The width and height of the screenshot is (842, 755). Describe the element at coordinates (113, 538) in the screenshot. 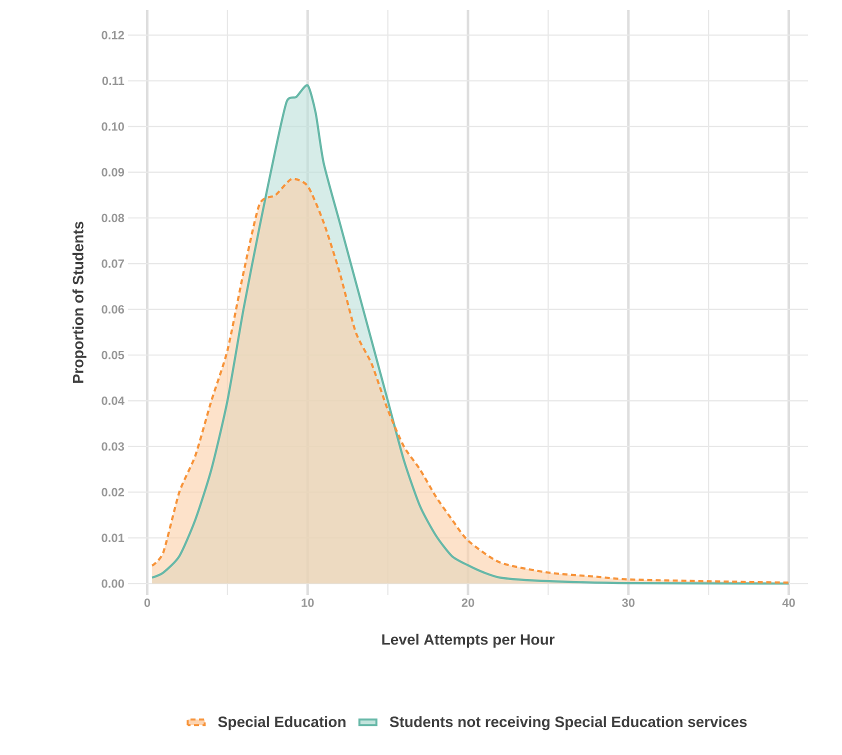

I see `y-tick-label: 0.01` at that location.